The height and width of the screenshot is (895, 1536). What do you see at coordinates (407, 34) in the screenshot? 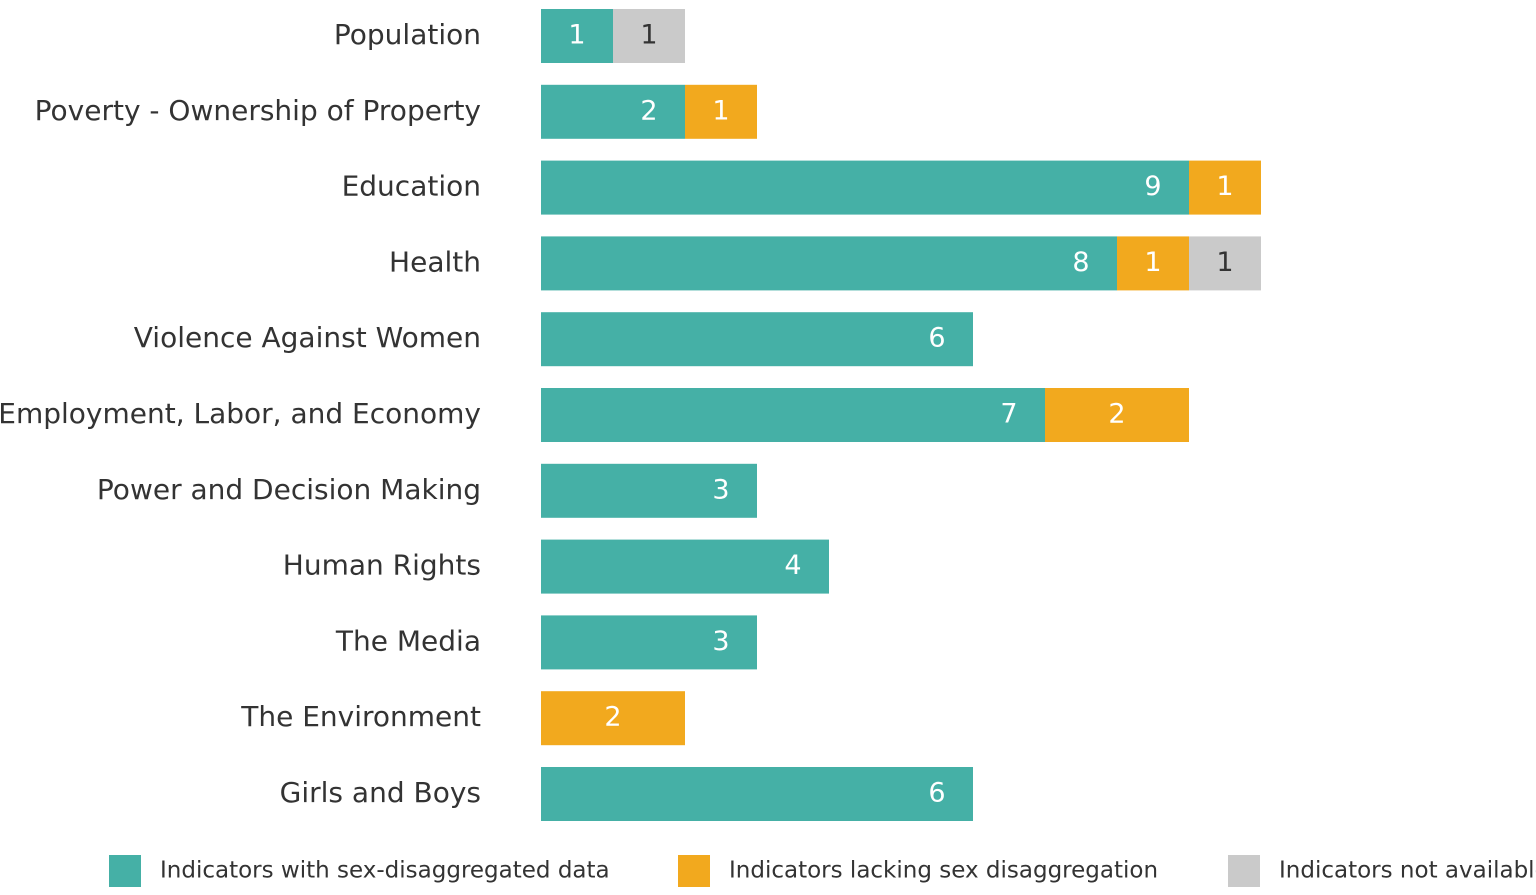
I see `category-label: Population` at bounding box center [407, 34].